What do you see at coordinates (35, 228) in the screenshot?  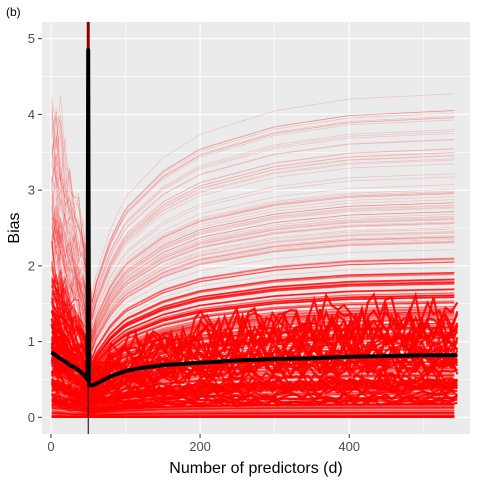 I see `y-axis-ticks: 0 1 2 3 4 5` at bounding box center [35, 228].